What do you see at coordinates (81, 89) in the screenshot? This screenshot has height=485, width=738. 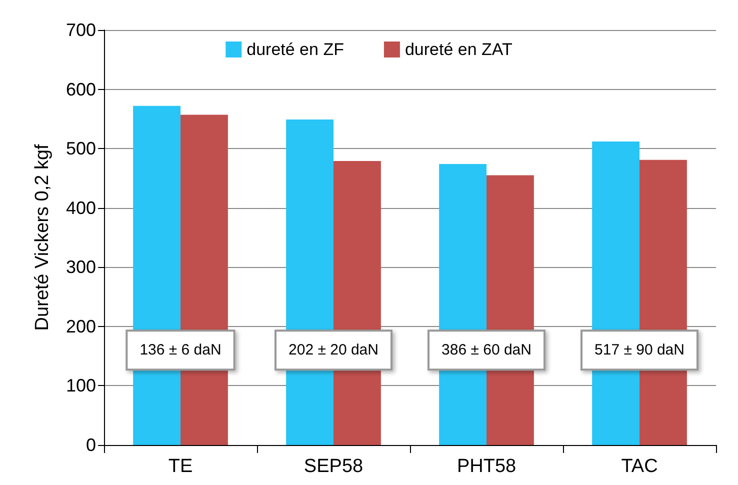 I see `y-tick-label: 600` at bounding box center [81, 89].